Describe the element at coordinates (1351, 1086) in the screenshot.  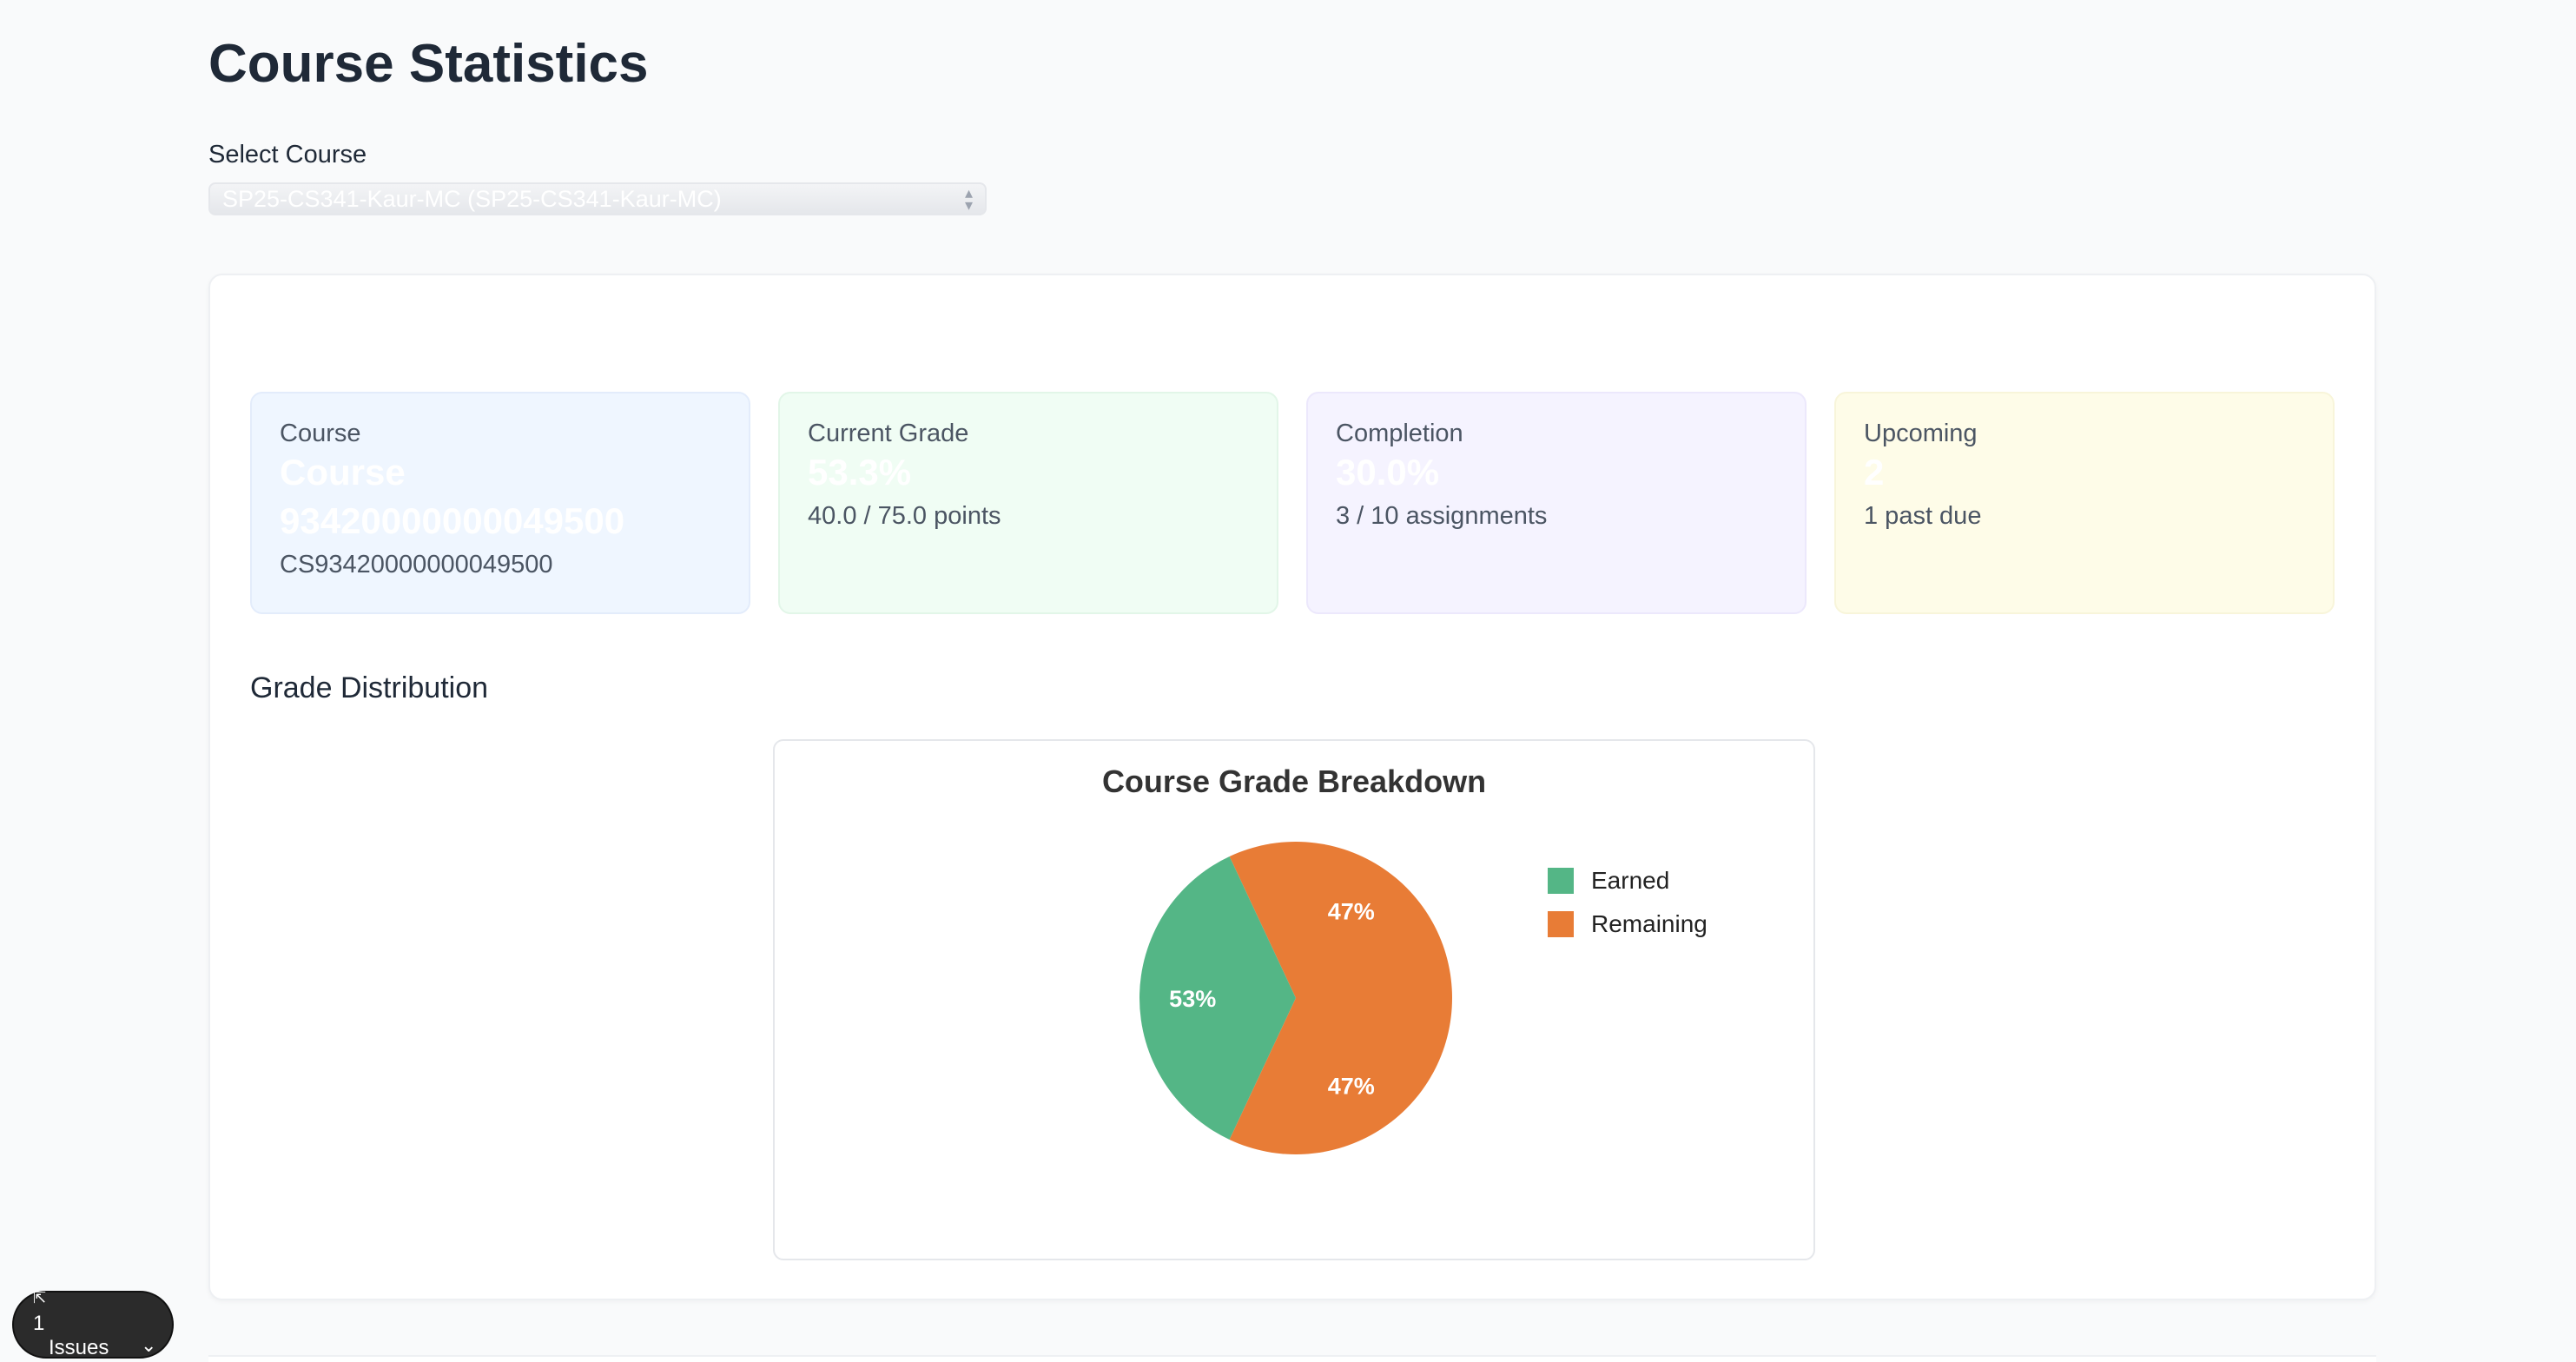
I see `pie-slice-label-2: 47%` at that location.